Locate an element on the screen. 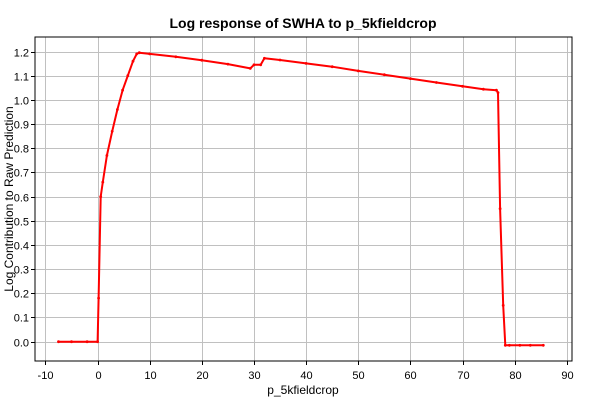 This screenshot has height=400, width=600. y-tick-label: 0.5 is located at coordinates (21, 223).